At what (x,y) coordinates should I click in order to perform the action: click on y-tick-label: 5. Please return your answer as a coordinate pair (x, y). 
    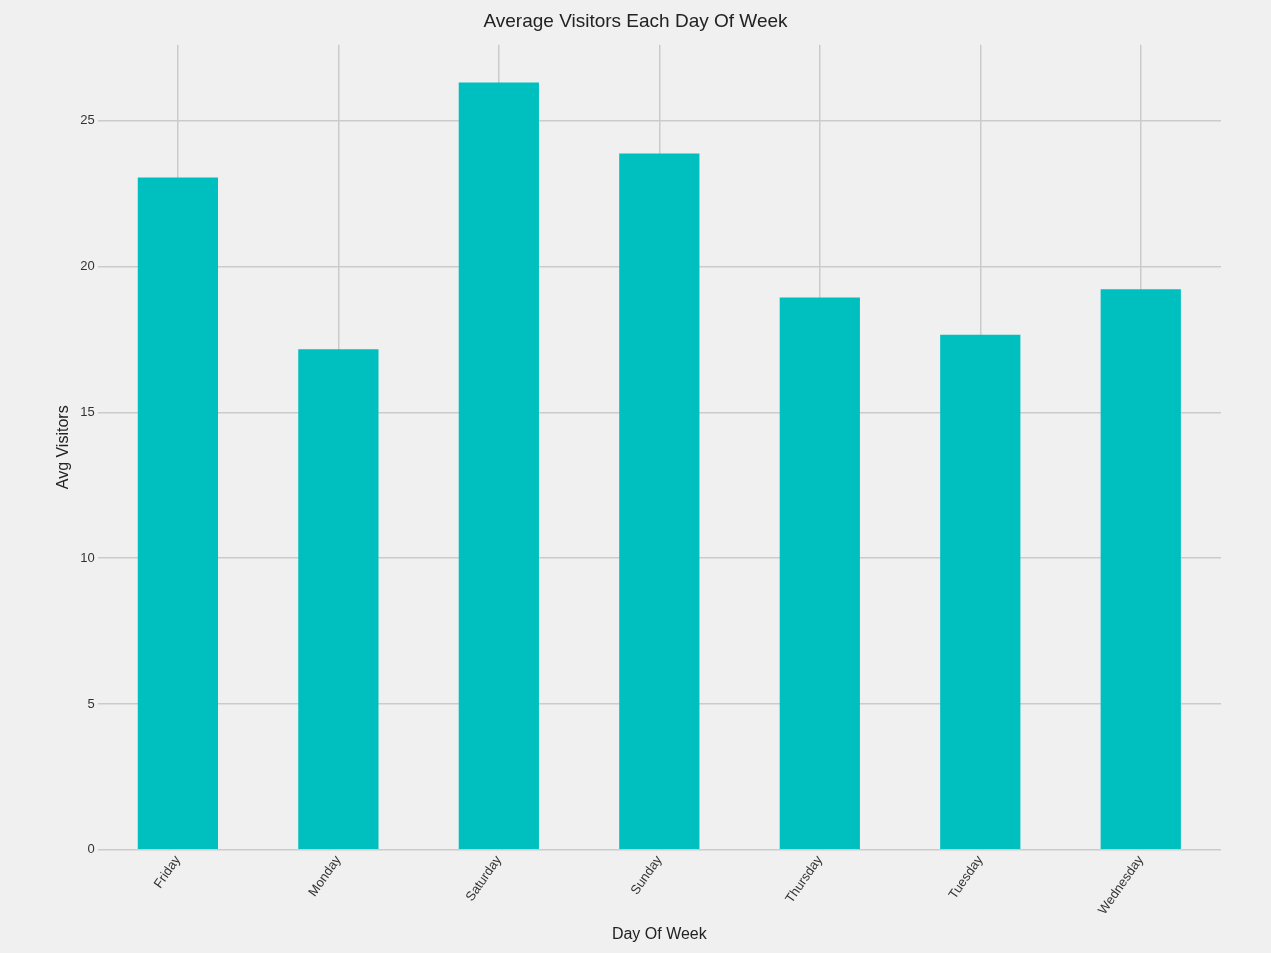
    Looking at the image, I should click on (91, 703).